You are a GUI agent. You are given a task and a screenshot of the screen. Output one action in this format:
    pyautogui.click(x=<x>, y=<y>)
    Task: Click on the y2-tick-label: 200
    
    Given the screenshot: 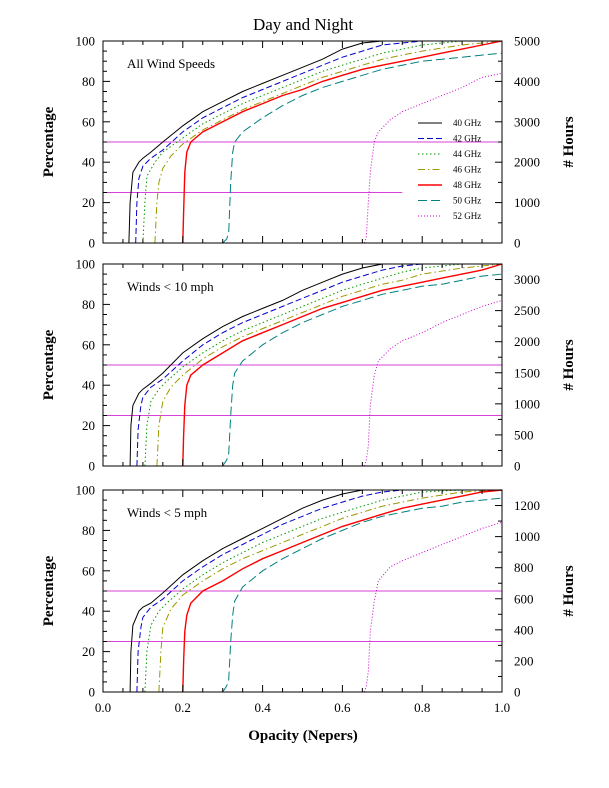 What is the action you would take?
    pyautogui.click(x=524, y=660)
    